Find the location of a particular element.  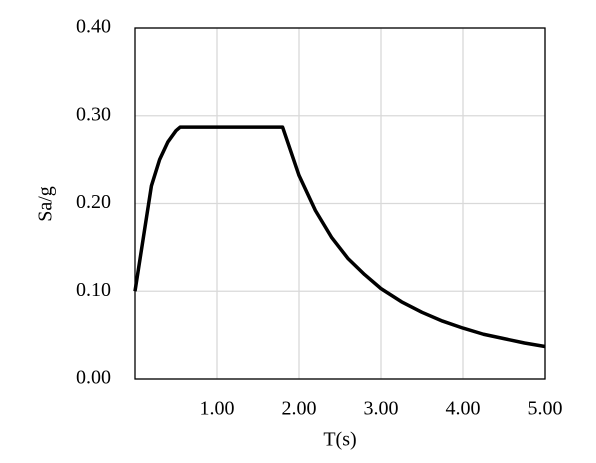

y-tick-label: 0.40 is located at coordinates (93, 27).